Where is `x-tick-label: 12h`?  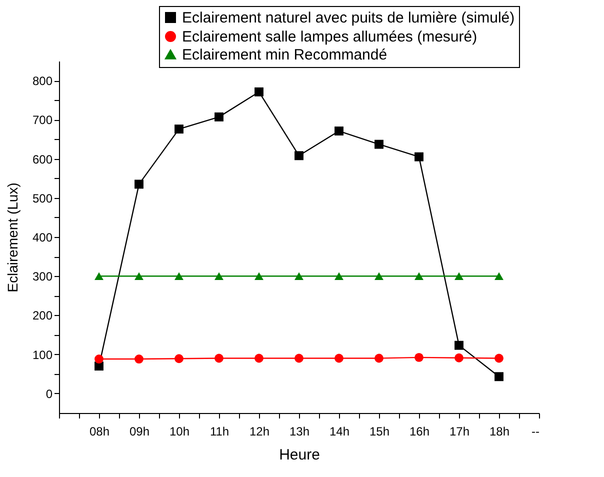 x-tick-label: 12h is located at coordinates (259, 431).